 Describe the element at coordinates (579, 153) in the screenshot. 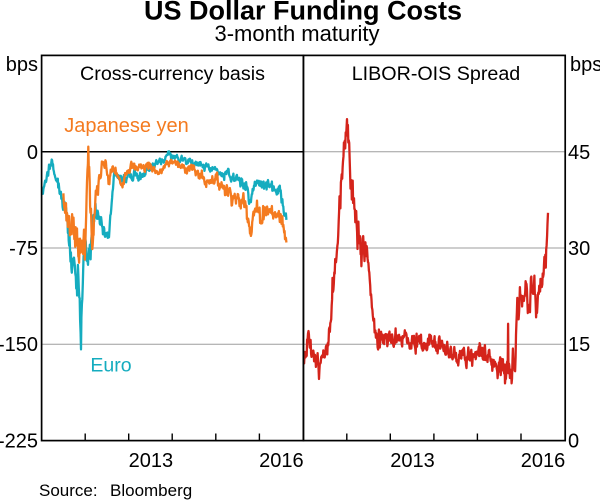

I see `svg-text: 45` at that location.